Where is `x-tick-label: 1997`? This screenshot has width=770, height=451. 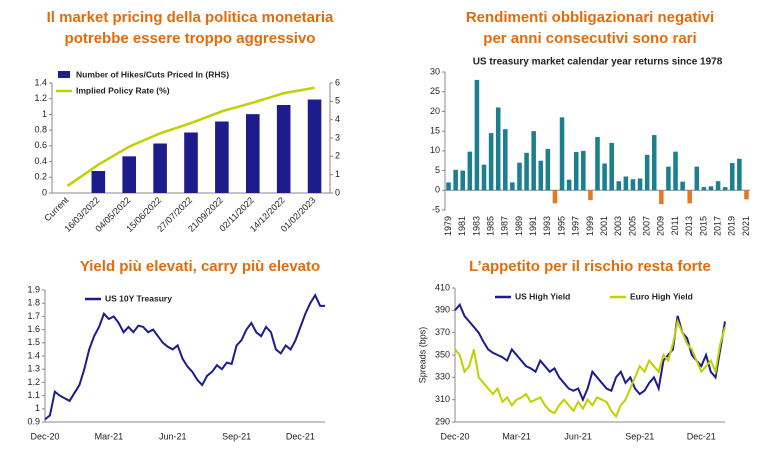 x-tick-label: 1997 is located at coordinates (576, 226).